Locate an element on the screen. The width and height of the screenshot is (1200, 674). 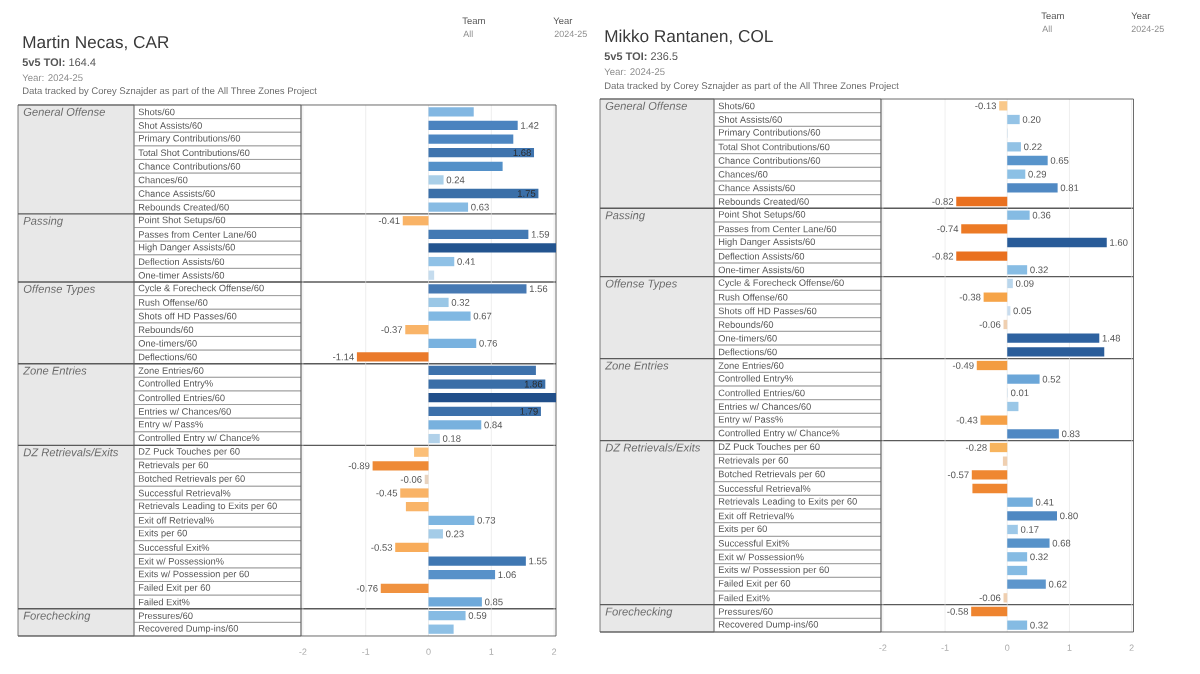
data-label: 0.76 is located at coordinates (488, 343).